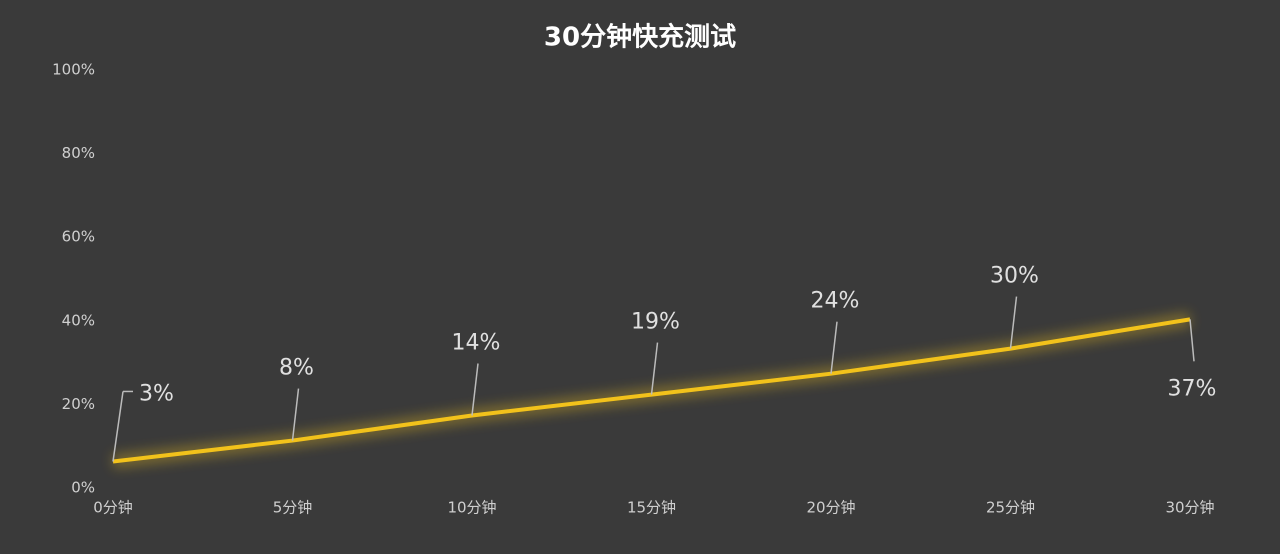  What do you see at coordinates (78, 153) in the screenshot?
I see `y-tick-label: 80%` at bounding box center [78, 153].